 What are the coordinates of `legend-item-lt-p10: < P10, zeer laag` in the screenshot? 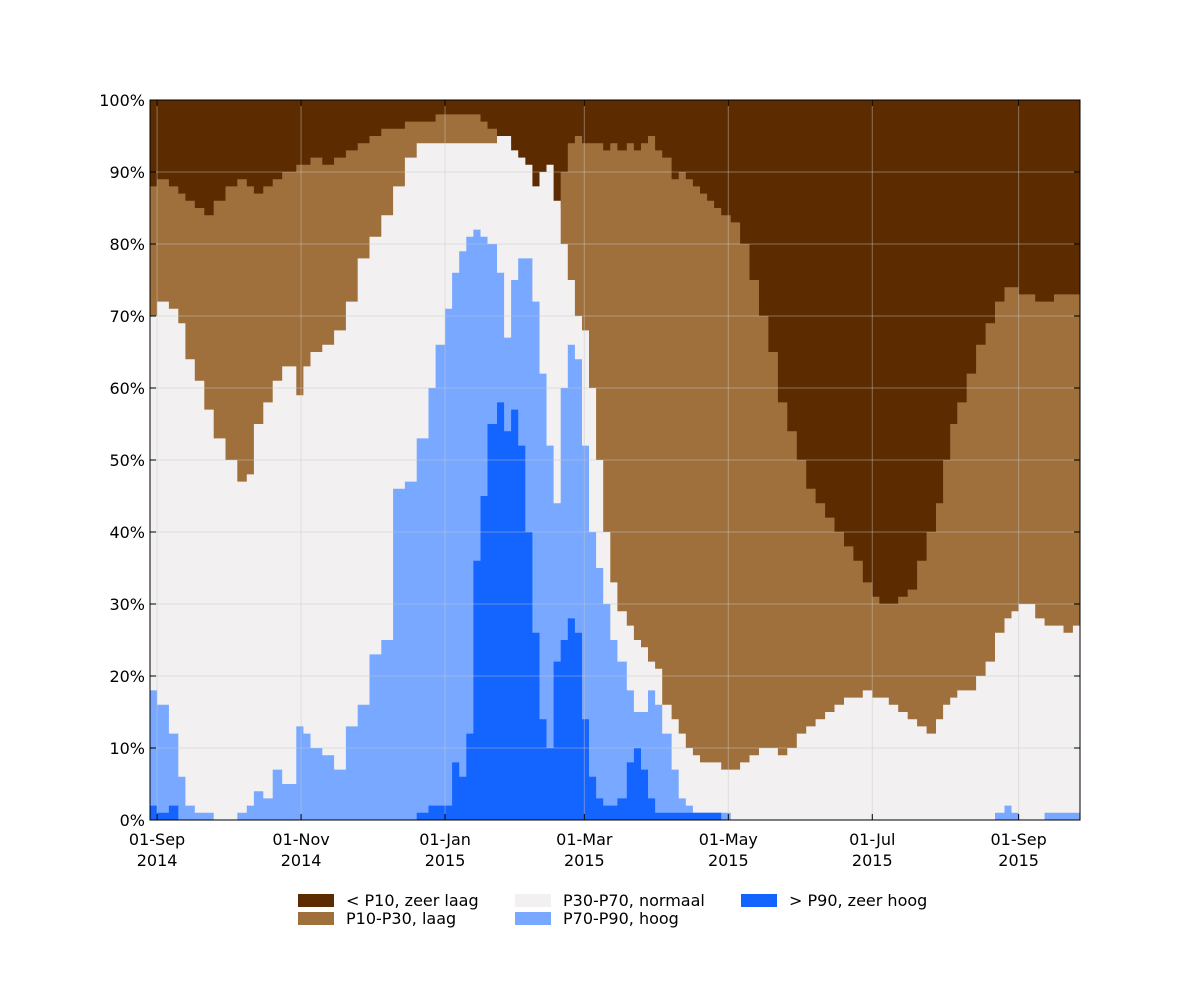 It's located at (388, 900).